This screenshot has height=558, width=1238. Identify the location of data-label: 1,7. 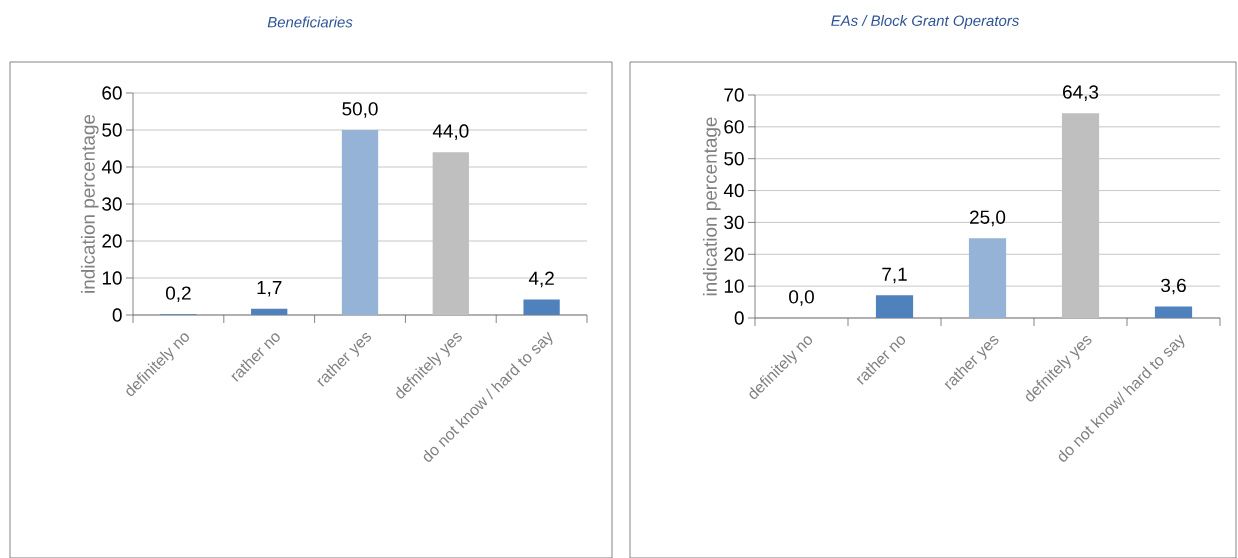
(269, 289).